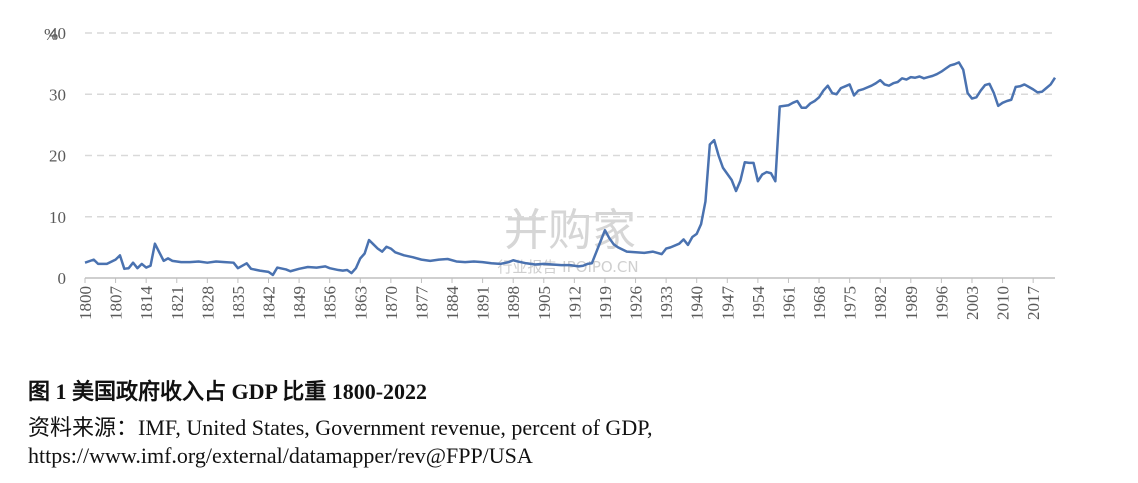 The height and width of the screenshot is (483, 1138). Describe the element at coordinates (1003, 303) in the screenshot. I see `x-tick-label: 2010` at that location.